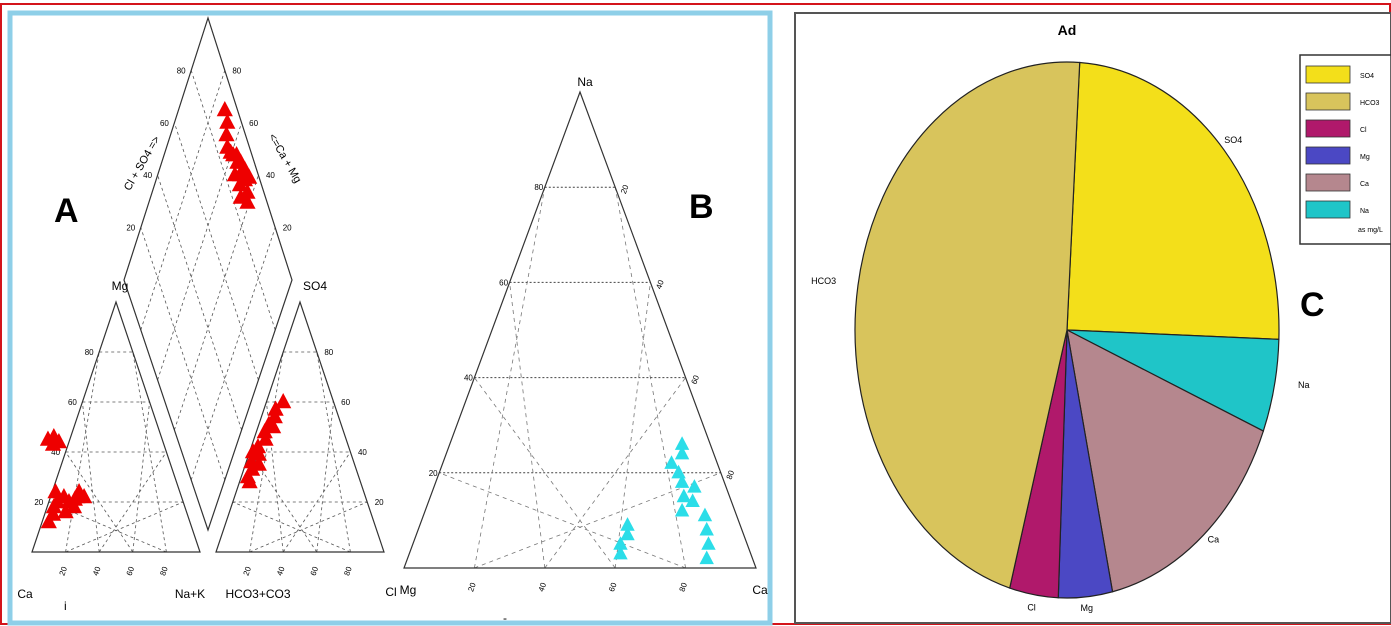 The height and width of the screenshot is (626, 1391). I want to click on legend-swatch-mg, so click(1328, 155).